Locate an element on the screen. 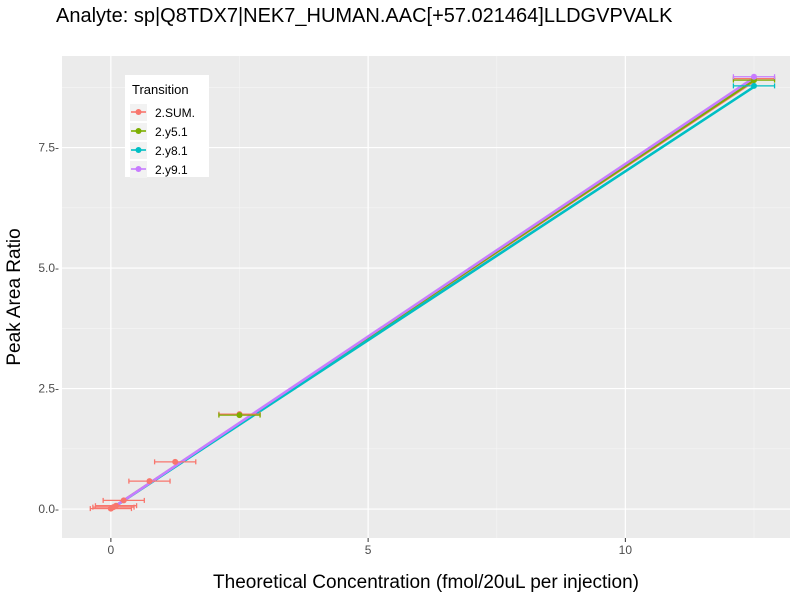  legend-item: 2.y5.1 is located at coordinates (159, 131).